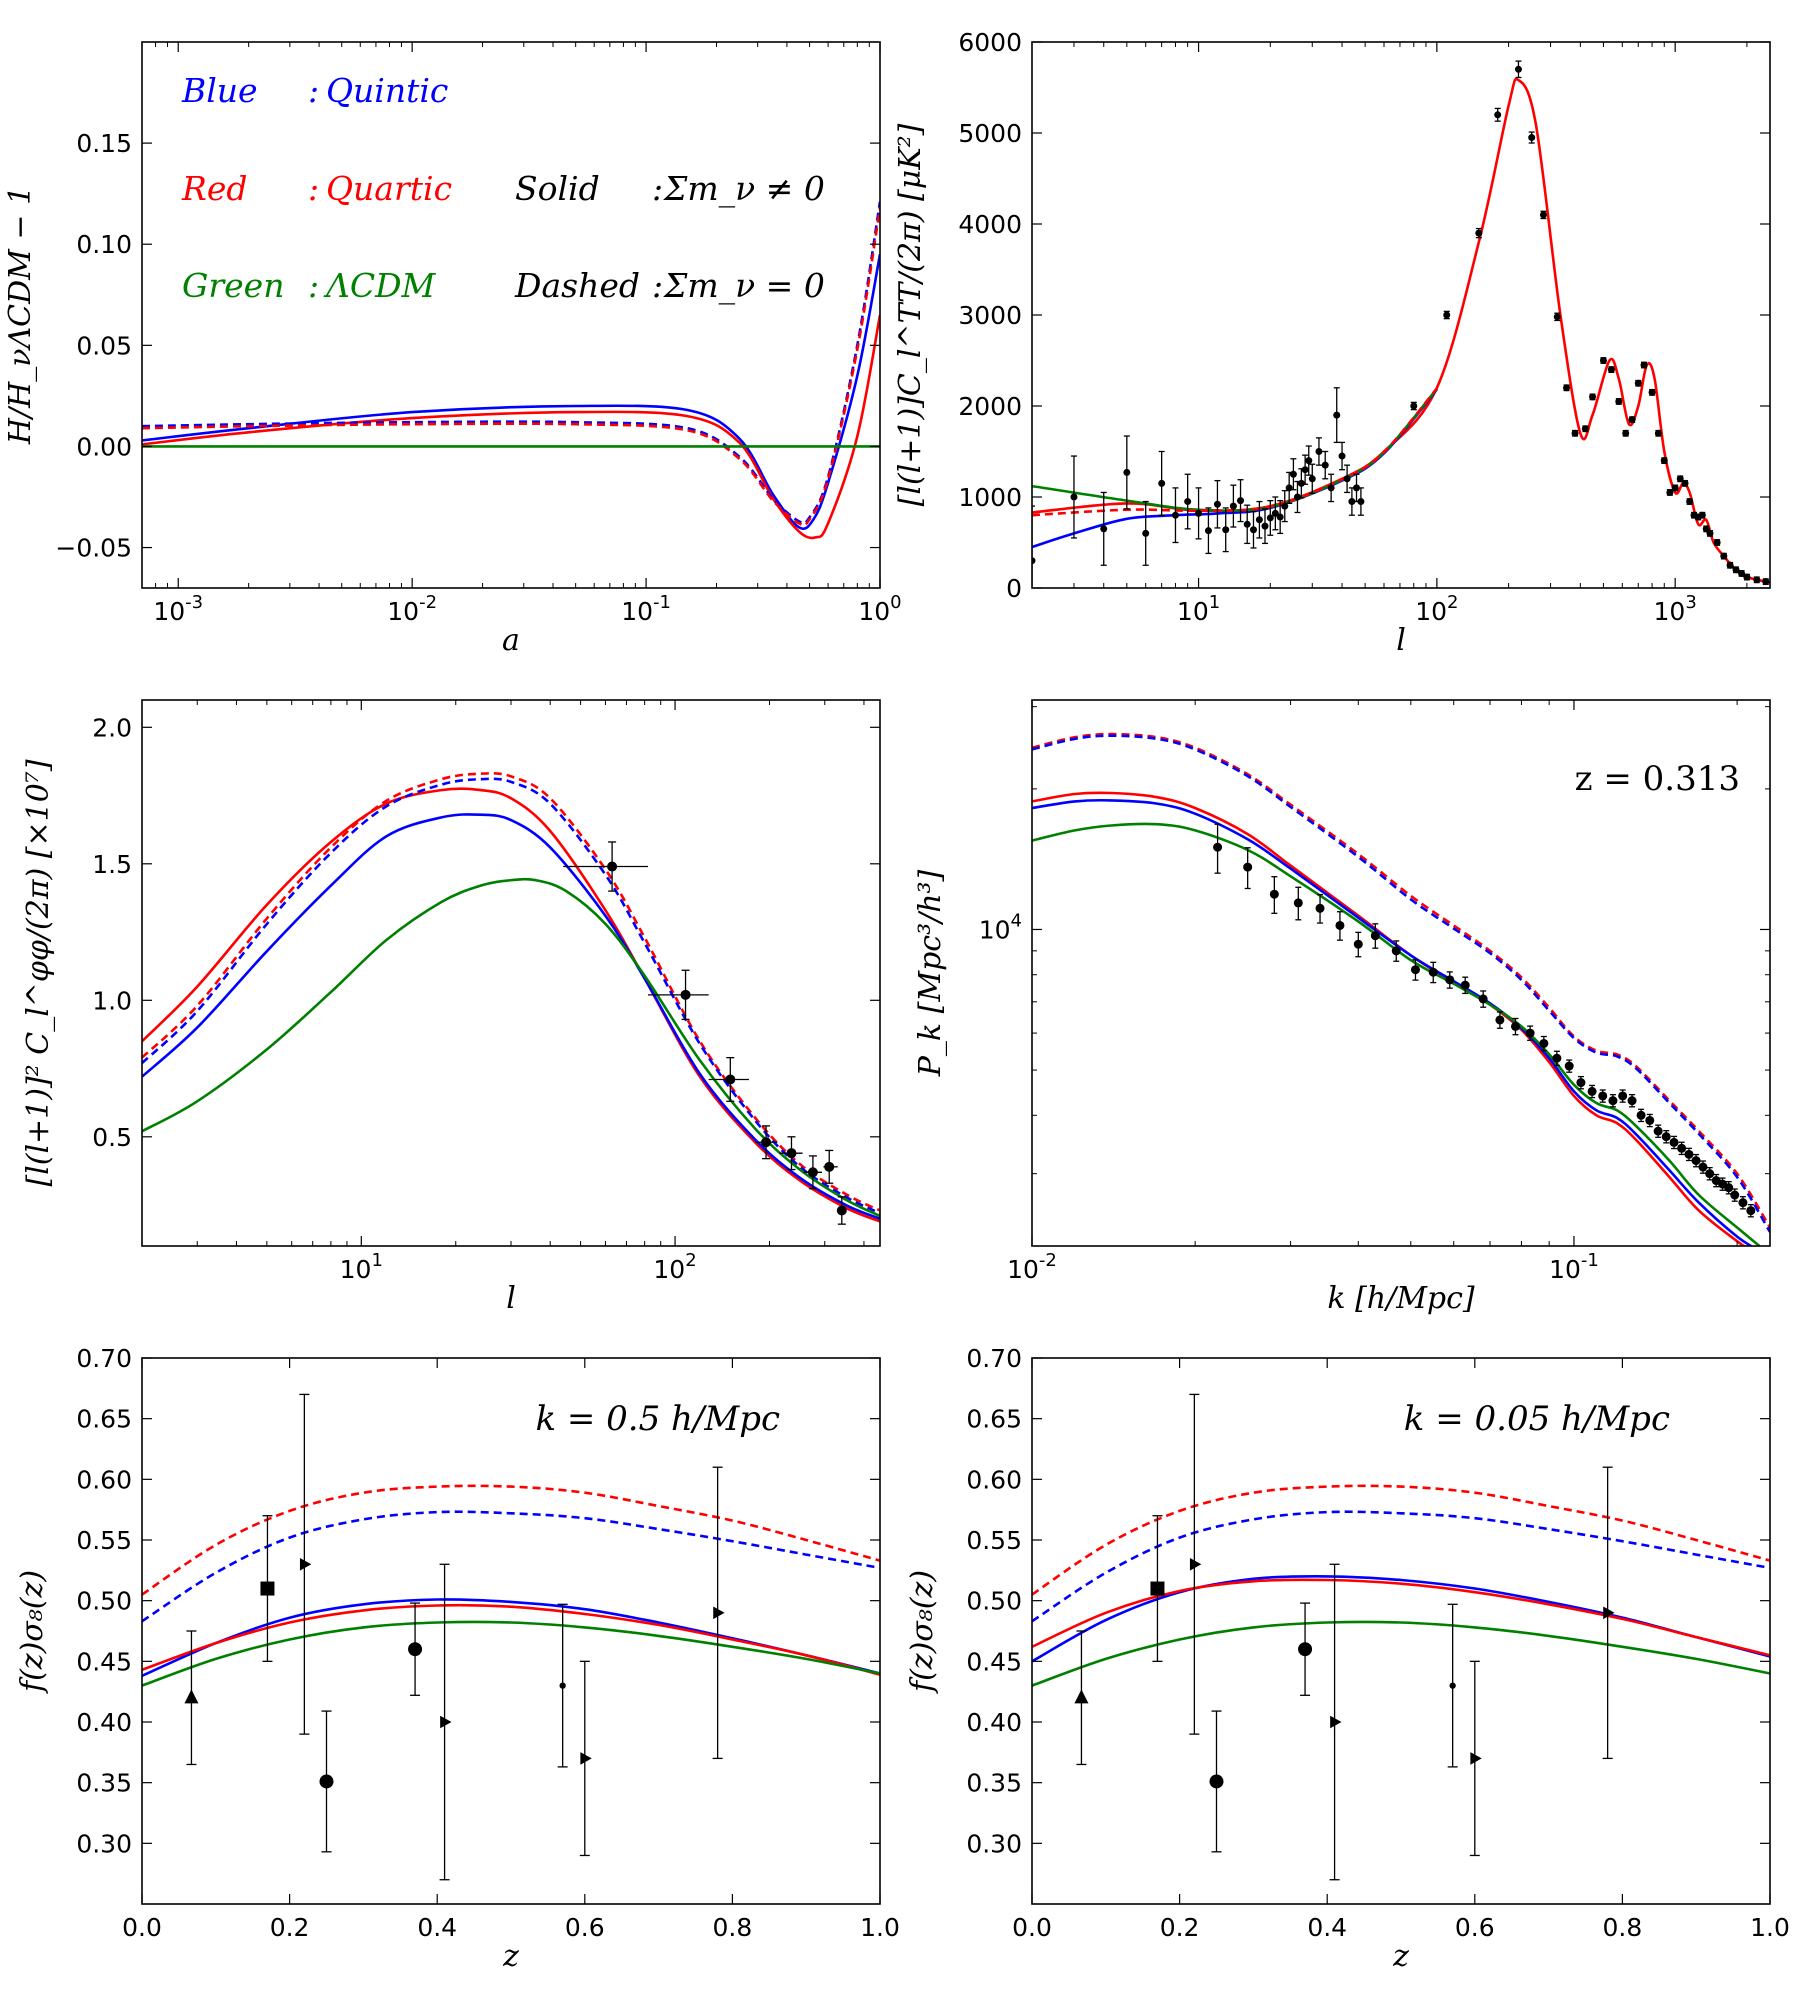 This screenshot has width=1800, height=2000. What do you see at coordinates (1032, 1267) in the screenshot?
I see `x-tick-label: 10⁻²` at bounding box center [1032, 1267].